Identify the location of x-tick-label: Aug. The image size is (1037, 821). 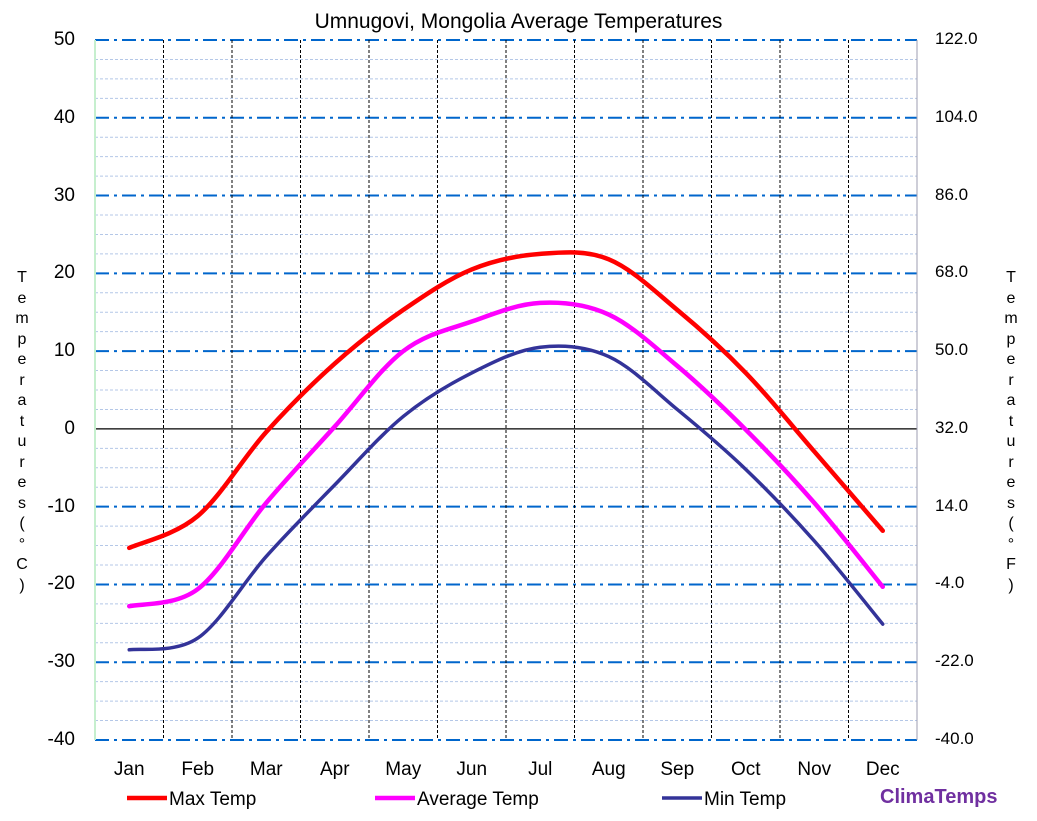
(609, 769).